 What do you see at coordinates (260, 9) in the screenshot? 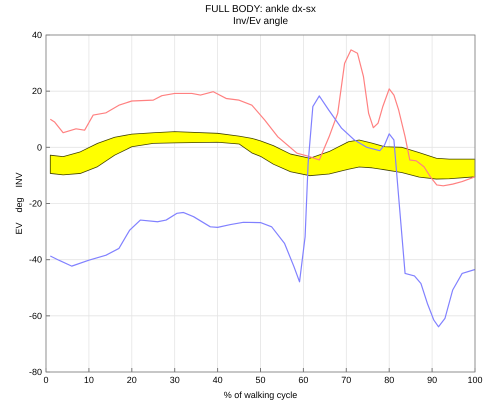
I see `chart-title: FULL BODY: ankle dx-sx` at bounding box center [260, 9].